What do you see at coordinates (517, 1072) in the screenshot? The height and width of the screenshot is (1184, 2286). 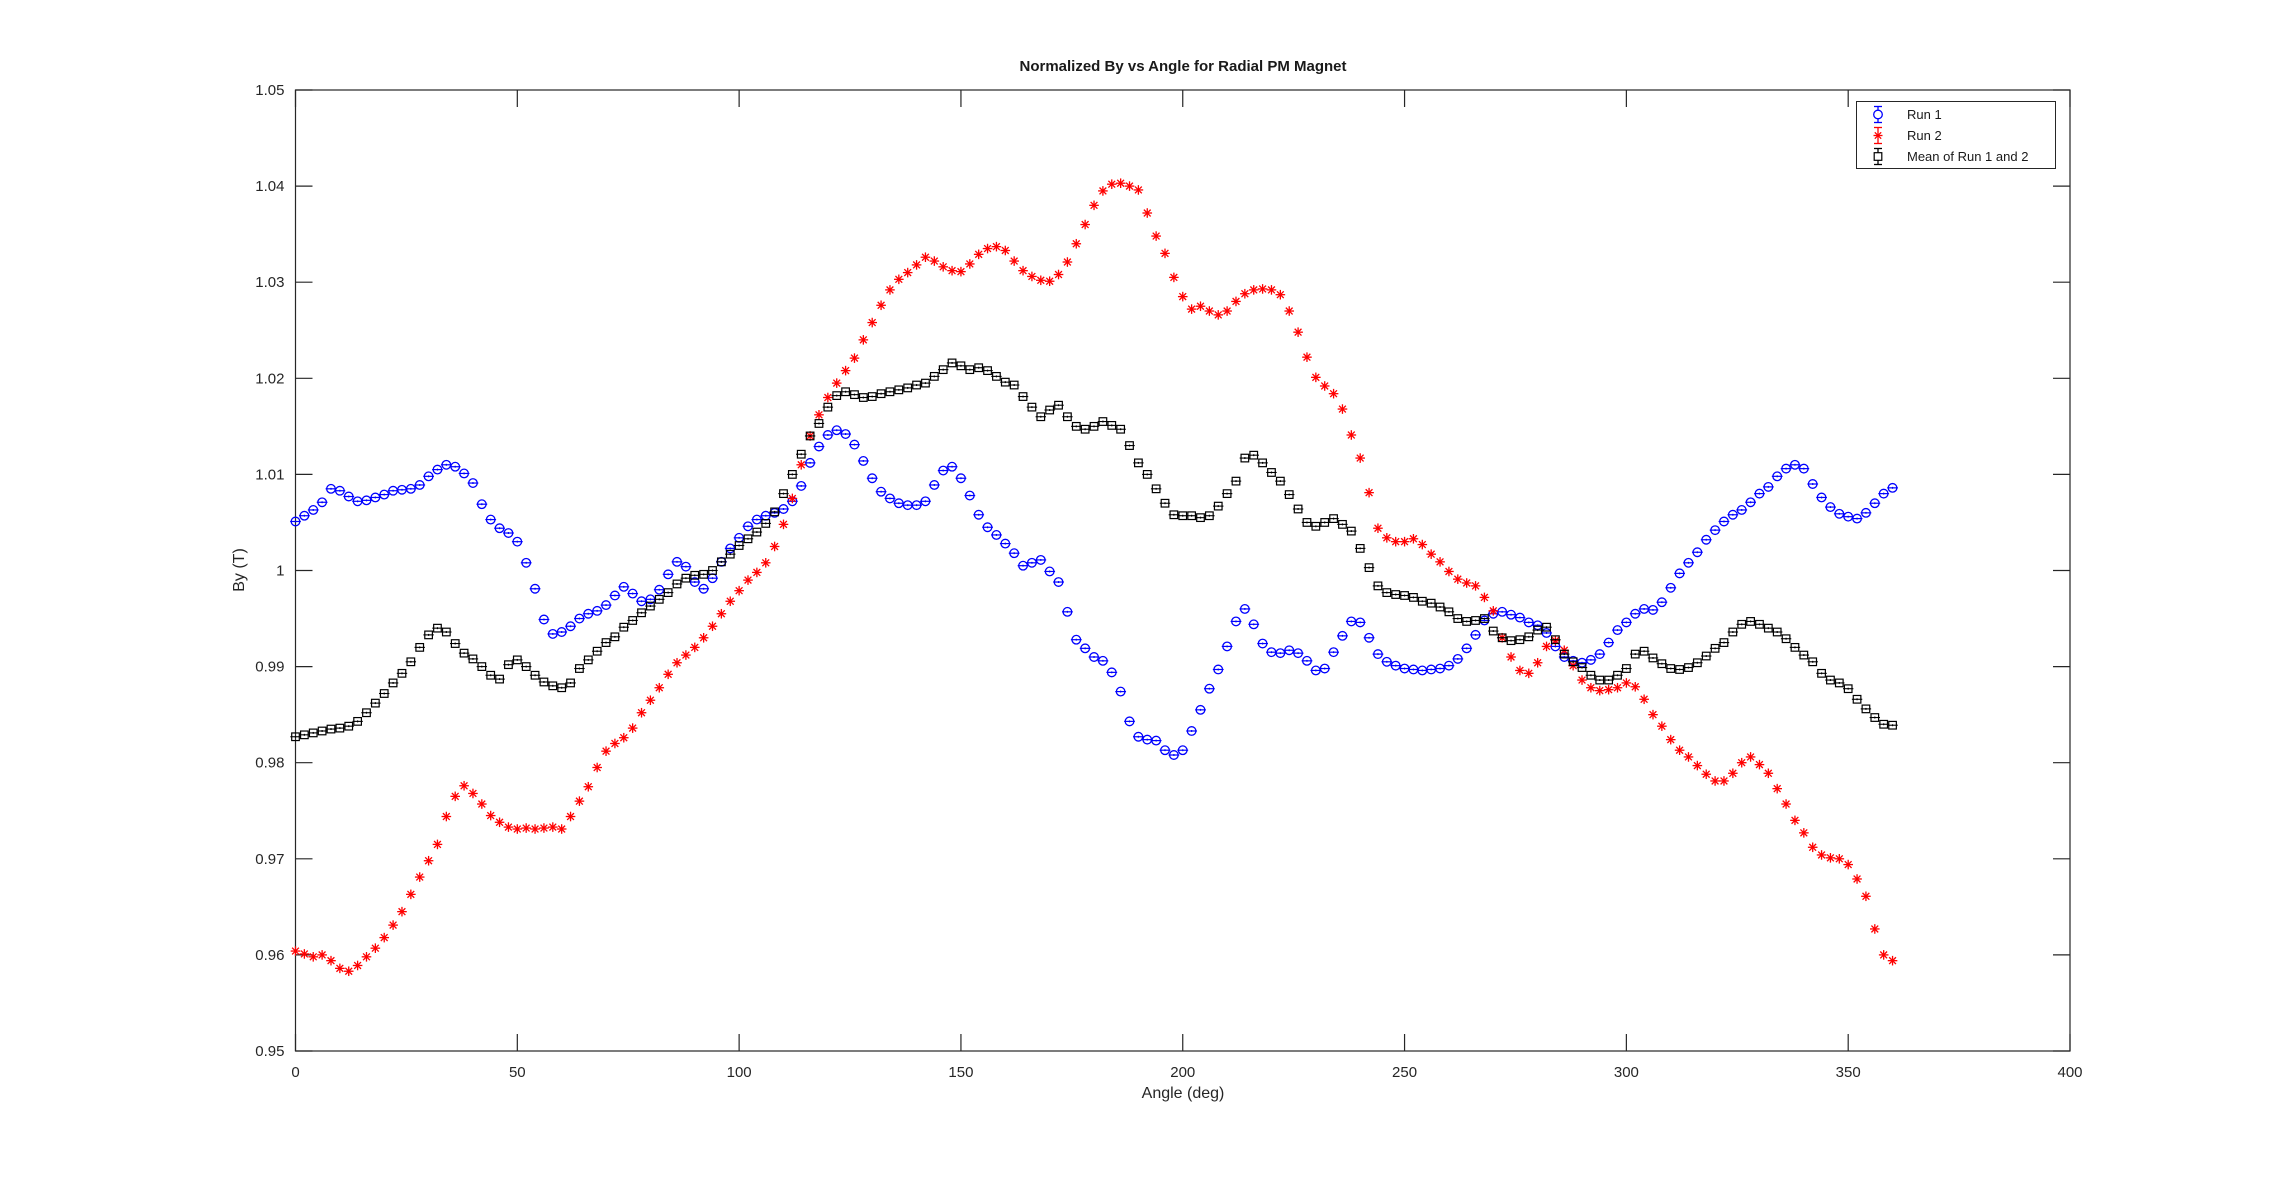 I see `svg-text: 50` at bounding box center [517, 1072].